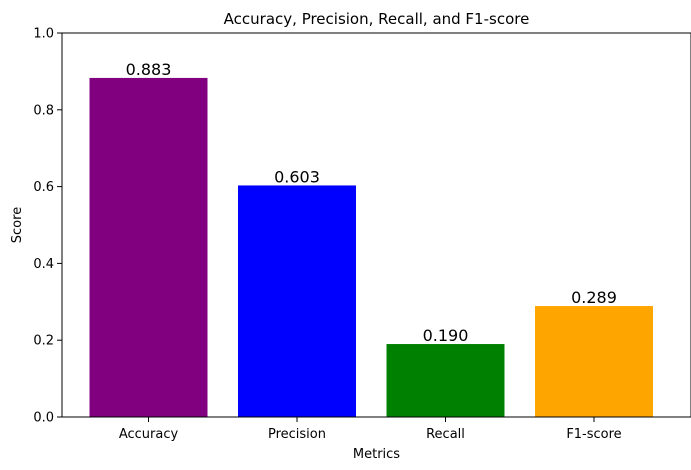 This screenshot has width=691, height=470. What do you see at coordinates (445, 434) in the screenshot?
I see `x-tick-label: Recall` at bounding box center [445, 434].